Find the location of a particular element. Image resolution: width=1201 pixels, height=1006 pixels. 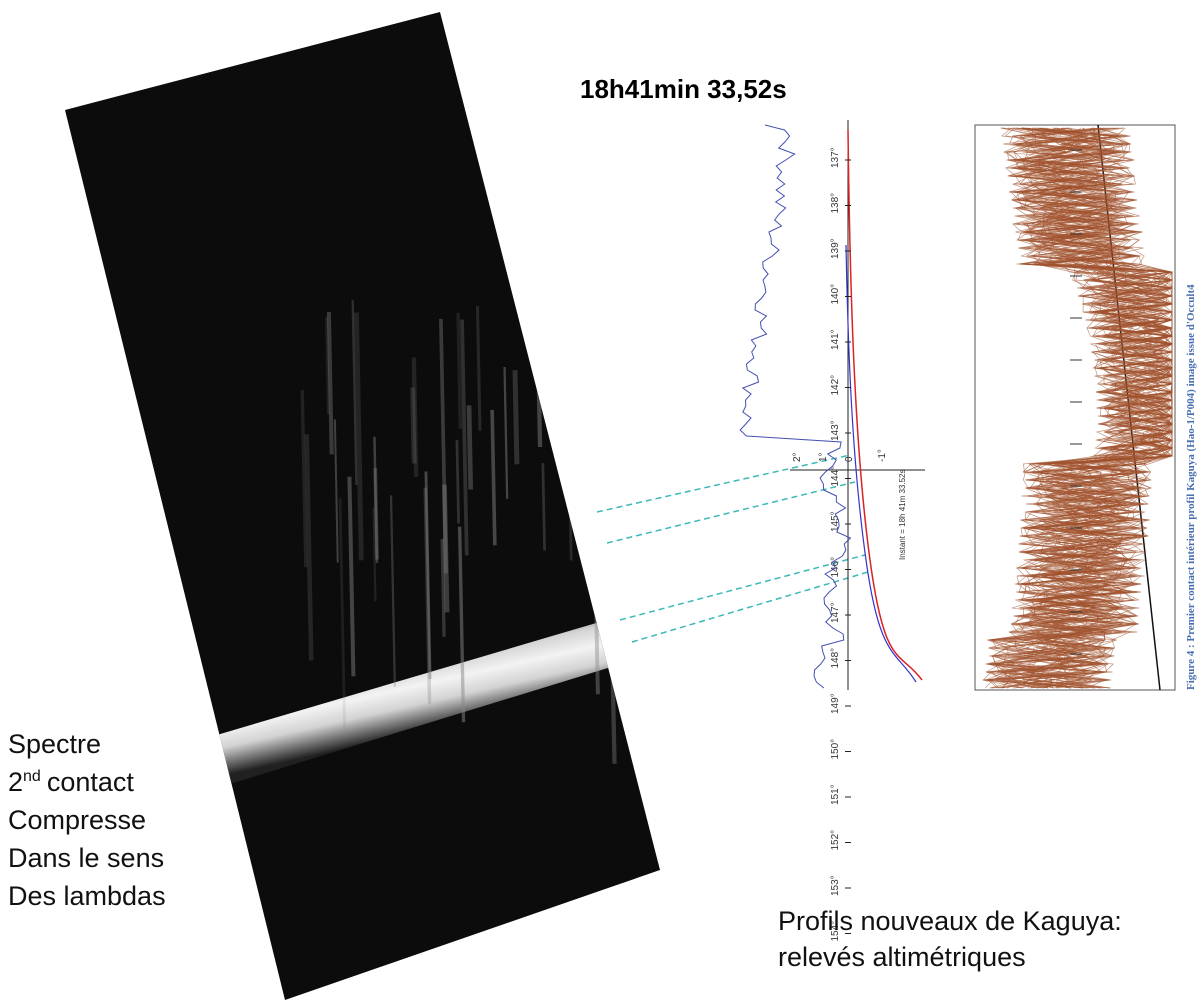

bottom-caption: relevés altimétriques is located at coordinates (902, 957).